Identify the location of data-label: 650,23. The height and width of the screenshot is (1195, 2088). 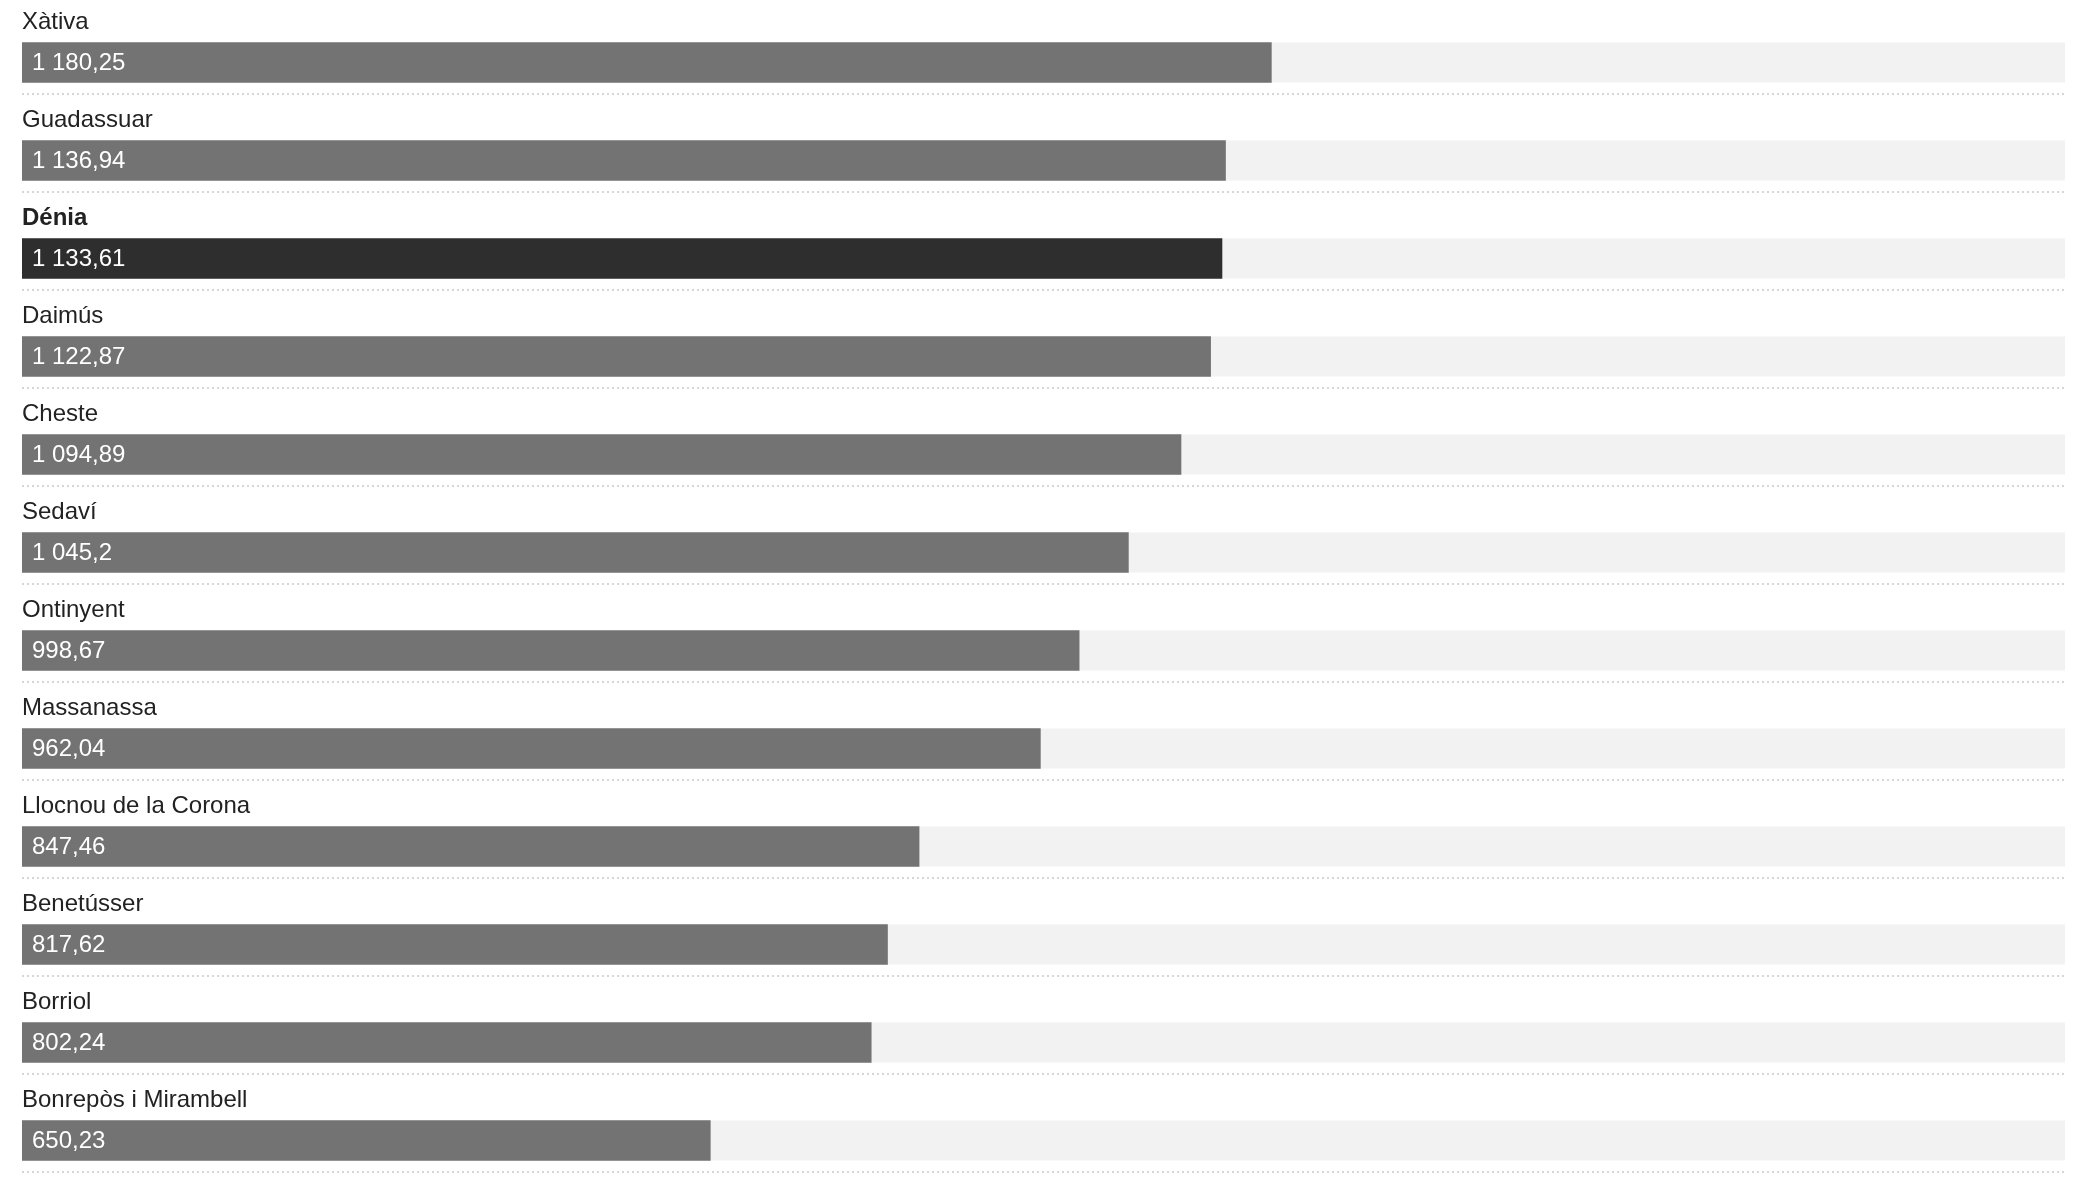
(69, 1140).